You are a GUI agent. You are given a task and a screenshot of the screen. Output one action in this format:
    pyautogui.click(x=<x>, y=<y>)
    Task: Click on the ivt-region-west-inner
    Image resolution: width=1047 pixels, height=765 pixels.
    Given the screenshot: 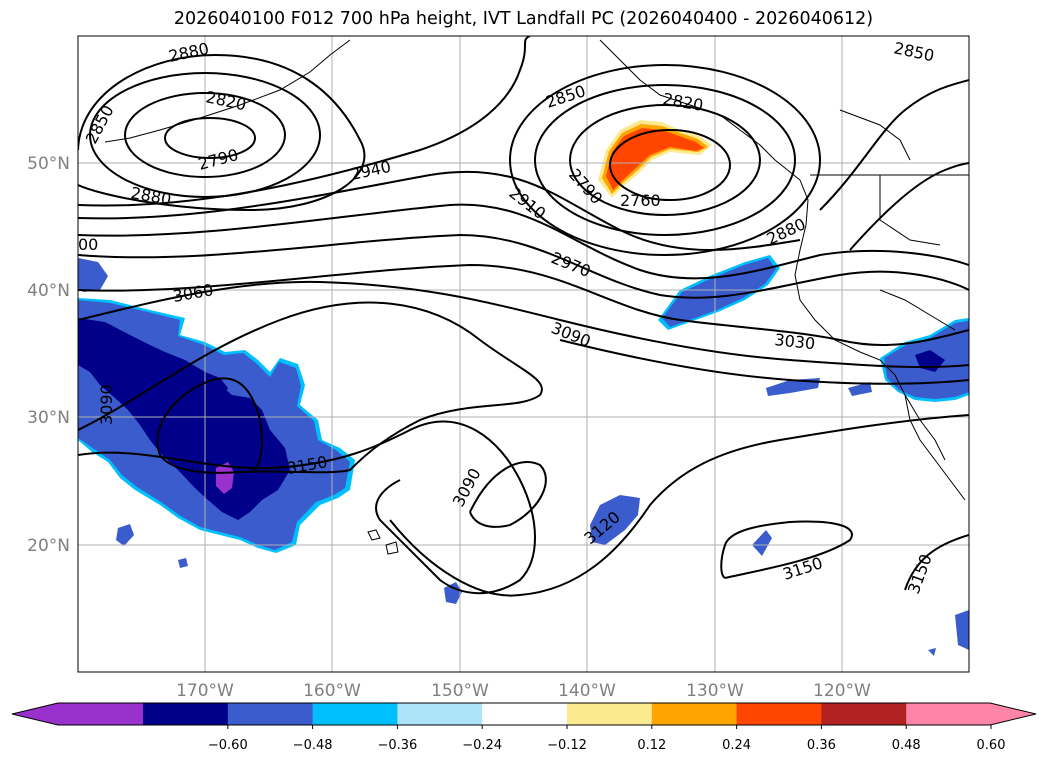 What is the action you would take?
    pyautogui.click(x=184, y=419)
    